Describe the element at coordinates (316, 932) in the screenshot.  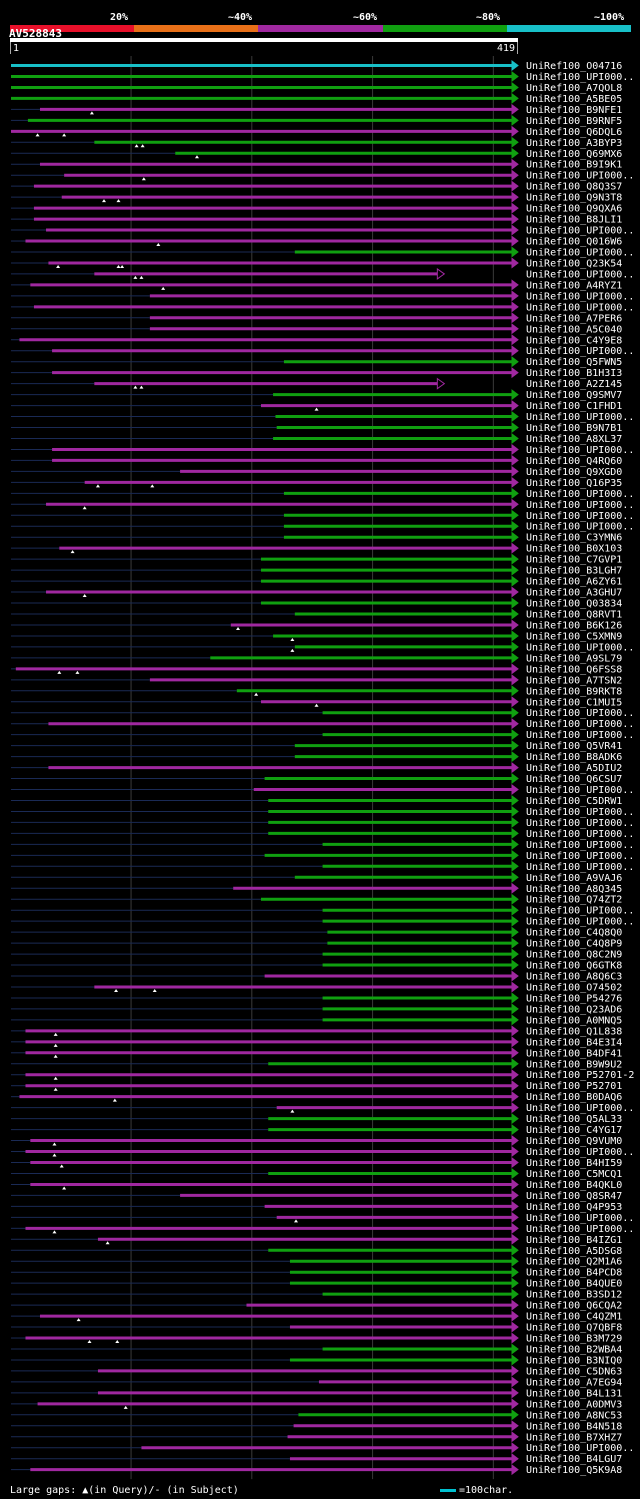
I see `hit-row: UniRef100_C4Q8Q0` at that location.